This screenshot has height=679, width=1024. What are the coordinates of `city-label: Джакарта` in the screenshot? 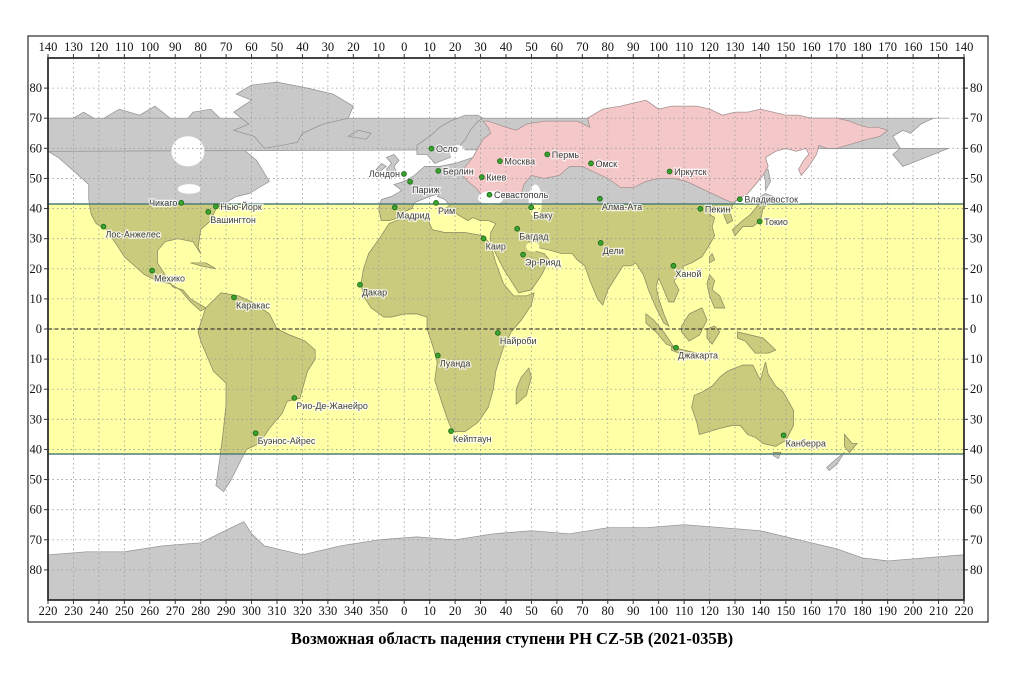 It's located at (698, 356).